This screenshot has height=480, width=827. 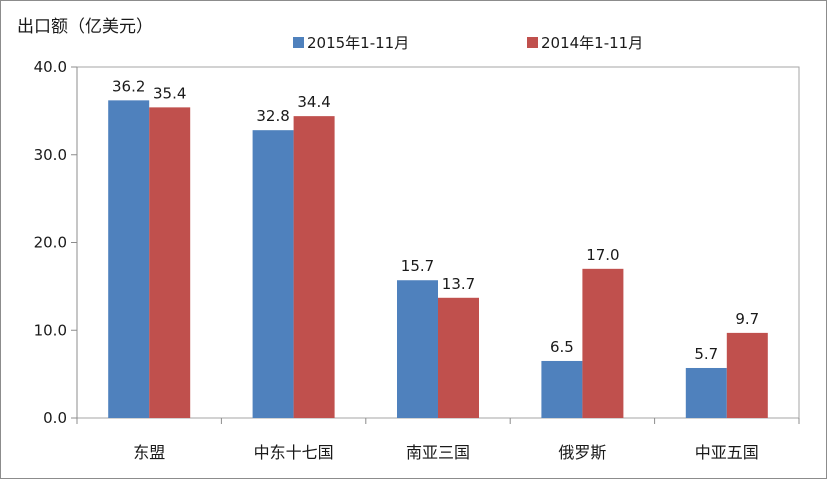 I want to click on data-label: 5.7, so click(x=706, y=354).